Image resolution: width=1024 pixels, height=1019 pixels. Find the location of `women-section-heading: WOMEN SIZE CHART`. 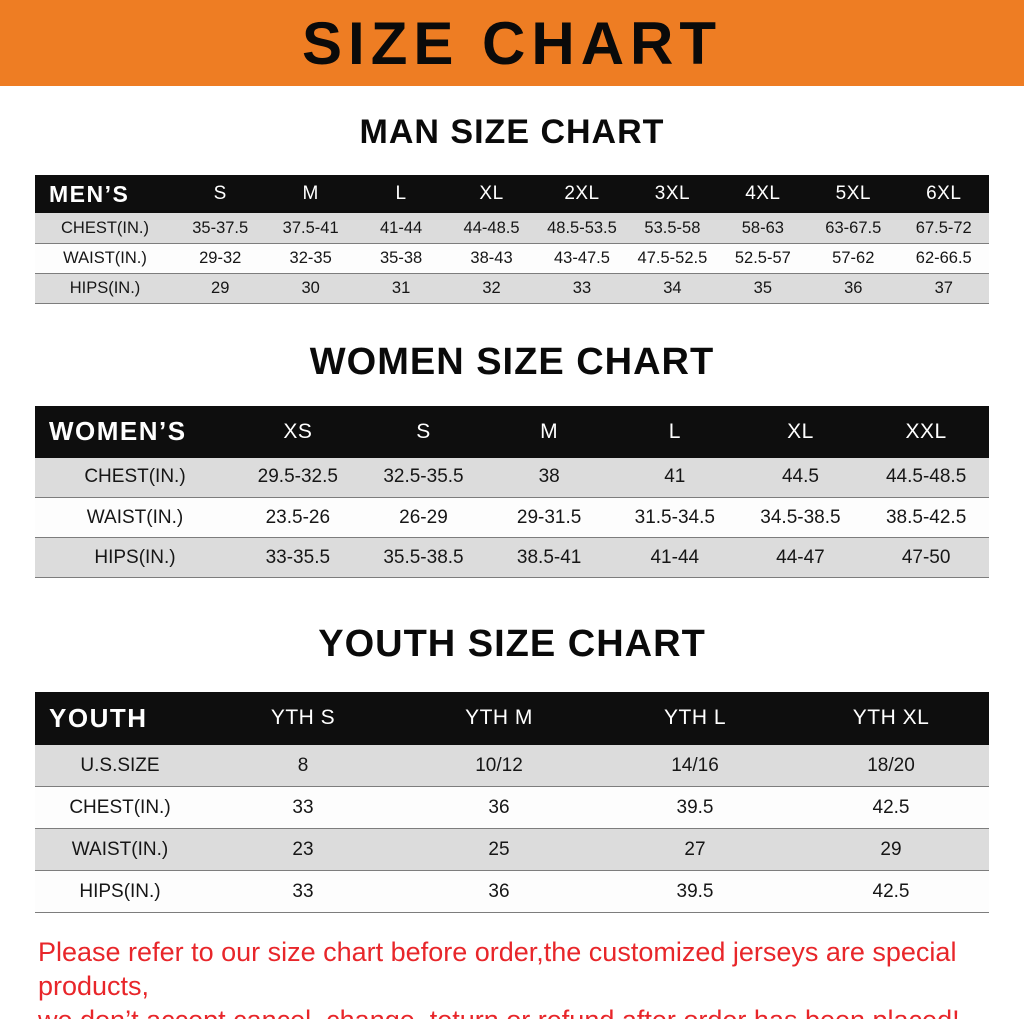

women-section-heading: WOMEN SIZE CHART is located at coordinates (512, 361).